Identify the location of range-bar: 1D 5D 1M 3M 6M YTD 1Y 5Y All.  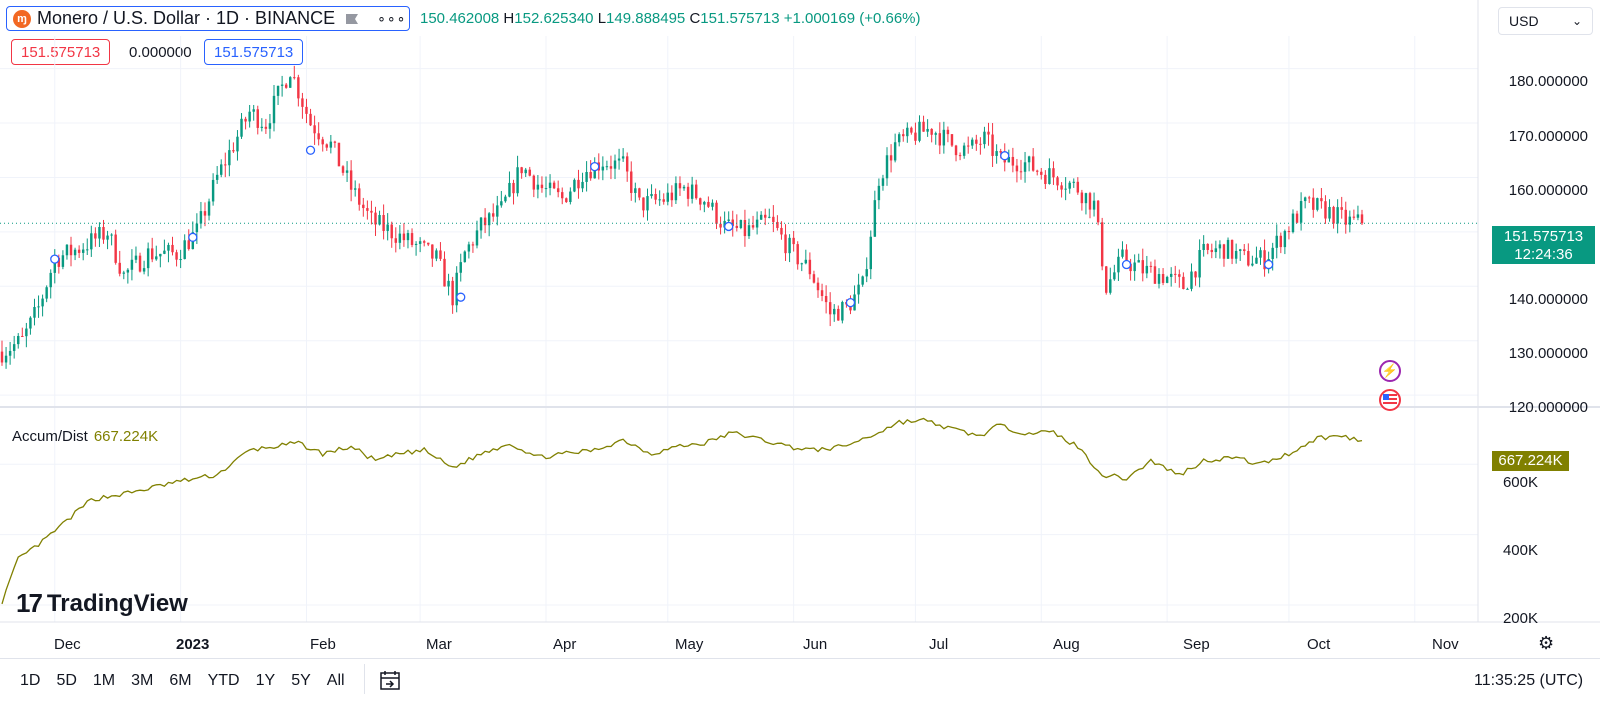
(190, 681).